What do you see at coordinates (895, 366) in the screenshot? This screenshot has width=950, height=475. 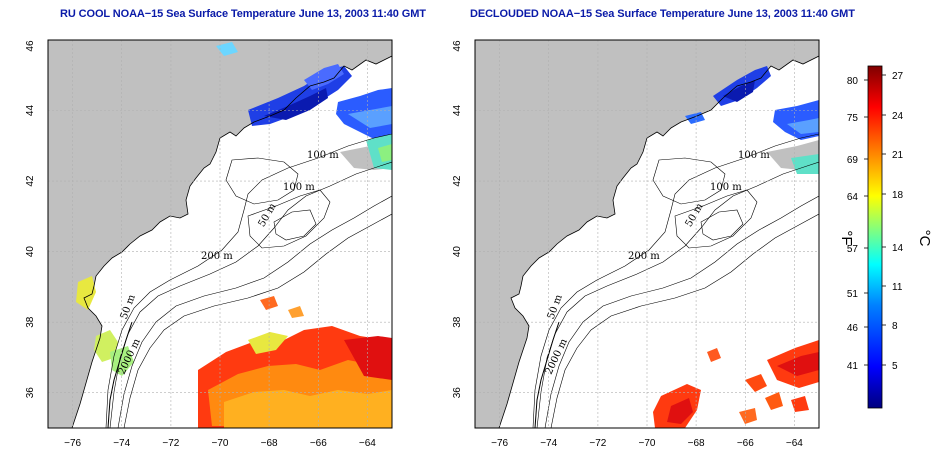 I see `celsius-tick: 5` at bounding box center [895, 366].